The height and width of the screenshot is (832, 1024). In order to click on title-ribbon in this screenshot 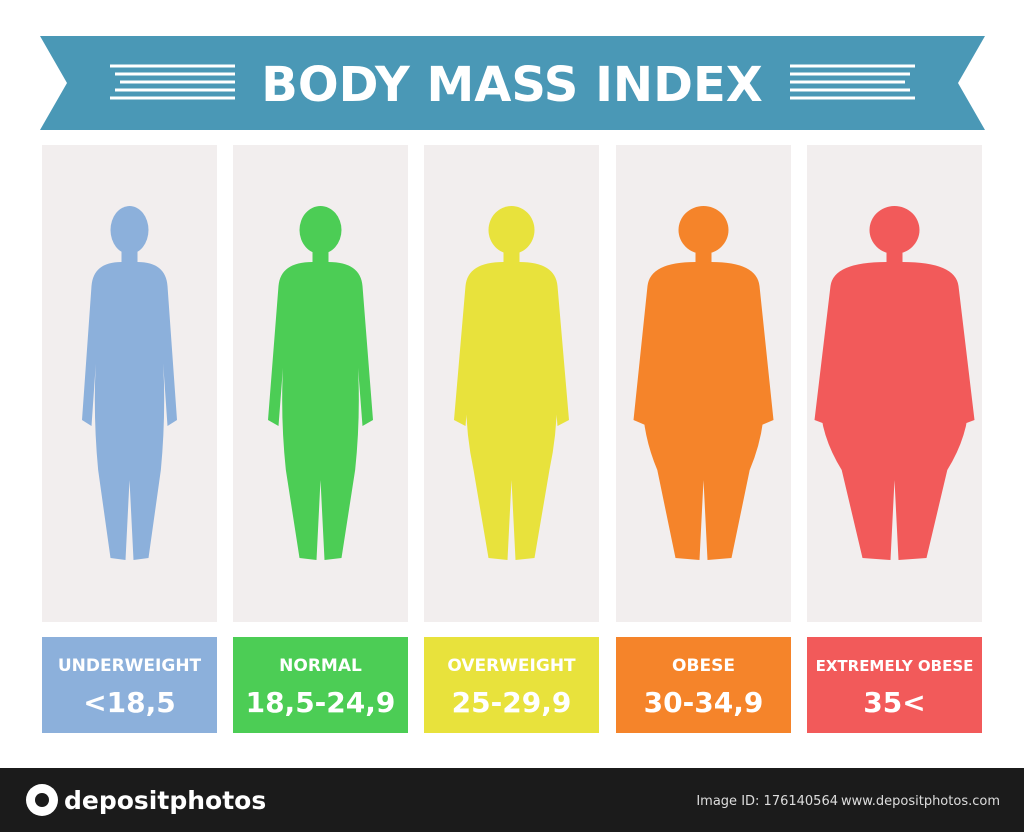, I will do `click(512, 83)`.